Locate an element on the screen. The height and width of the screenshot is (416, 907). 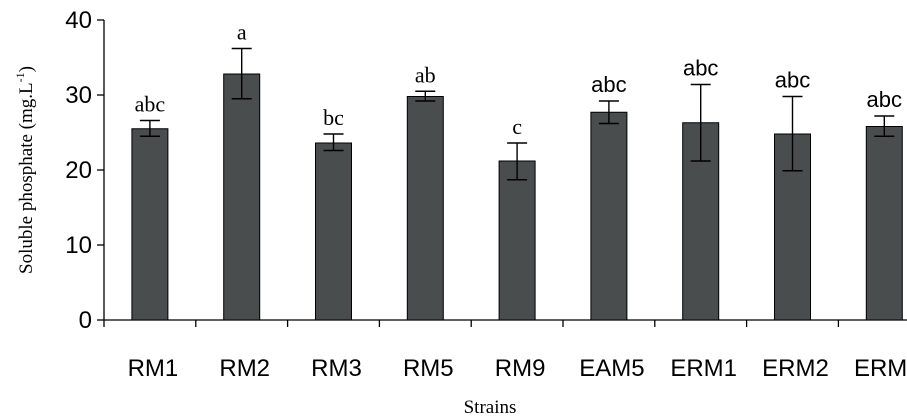
y-tick-label: 30 is located at coordinates (78, 95).